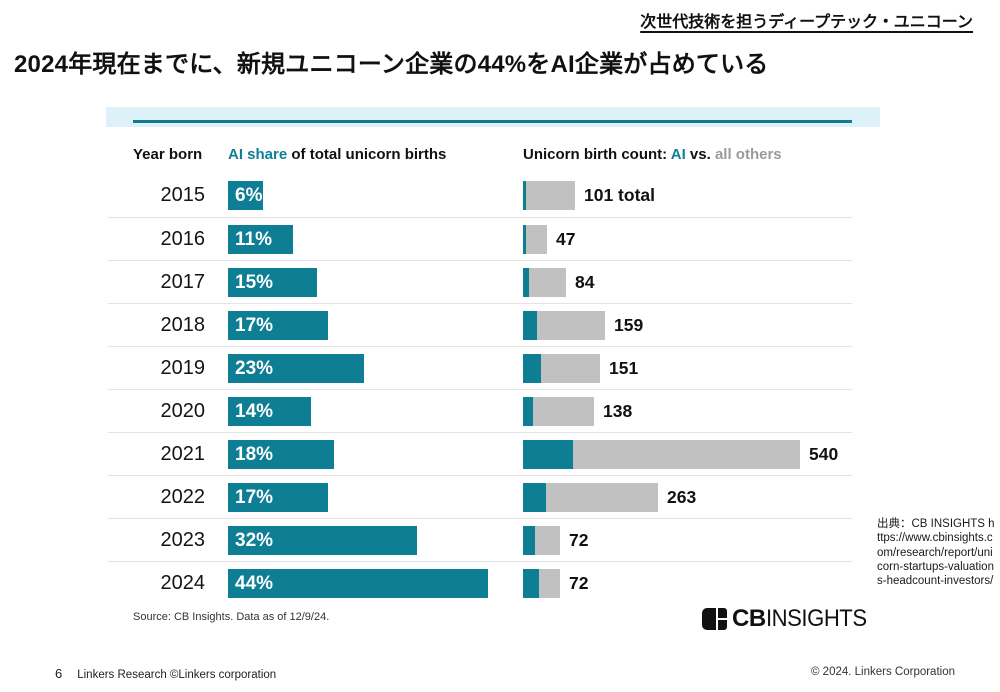  What do you see at coordinates (480, 367) in the screenshot?
I see `chart-row: 2019 23% 151` at bounding box center [480, 367].